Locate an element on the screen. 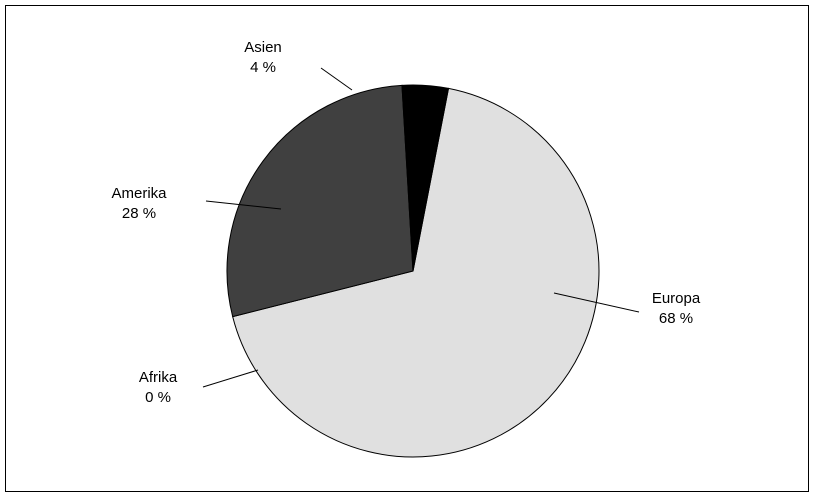 The image size is (814, 497). slice-label-name: Afrika is located at coordinates (158, 377).